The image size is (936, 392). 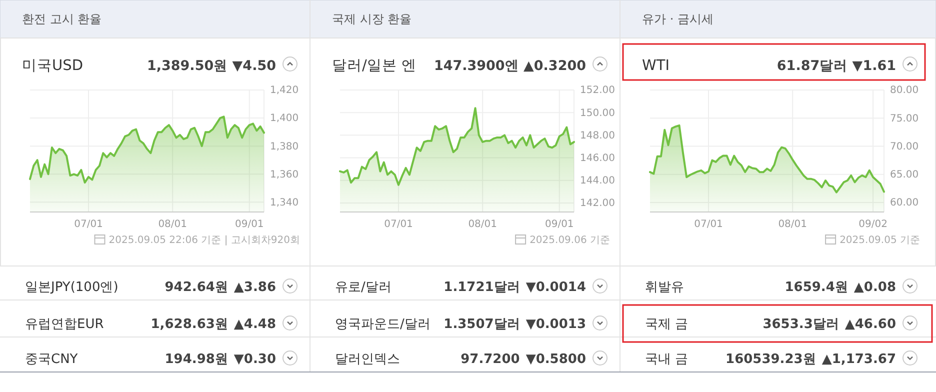 What do you see at coordinates (597, 113) in the screenshot?
I see `y-tick-label: 150.00` at bounding box center [597, 113].